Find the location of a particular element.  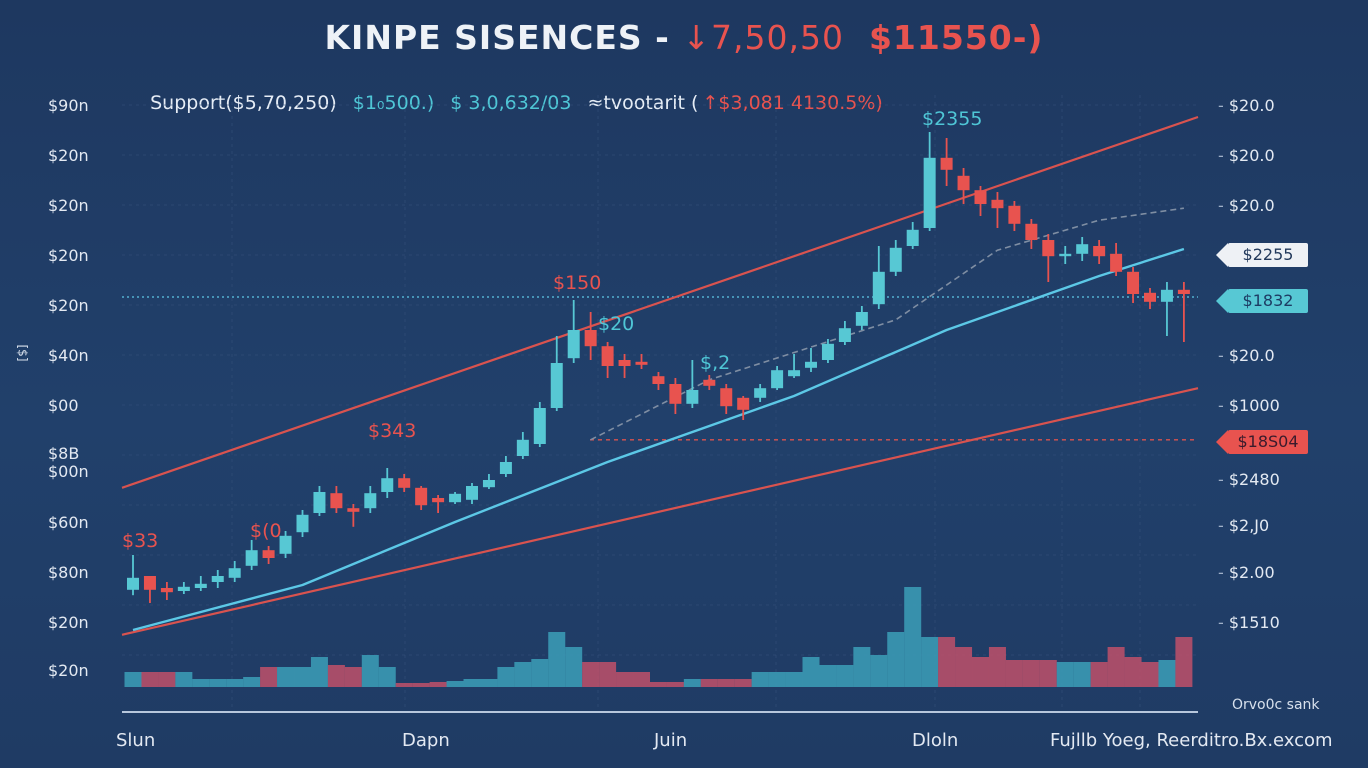

y-tick-label-left: $00n is located at coordinates (68, 471).